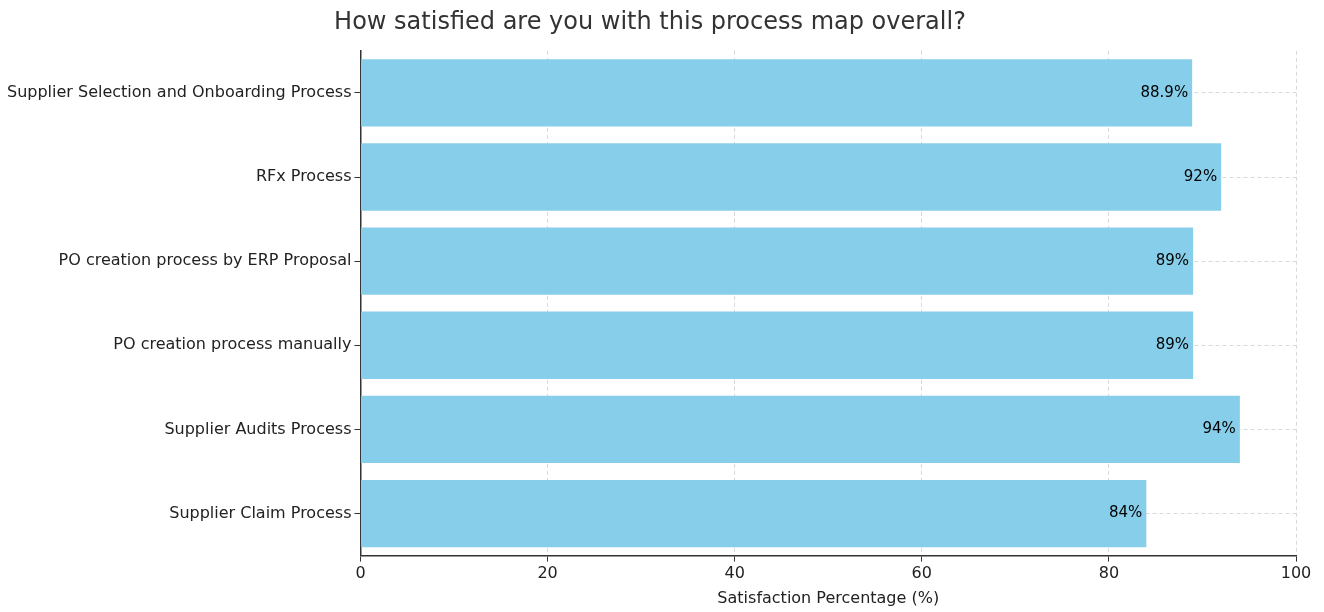 The height and width of the screenshot is (612, 1324). I want to click on x-tick-label: 20, so click(547, 573).